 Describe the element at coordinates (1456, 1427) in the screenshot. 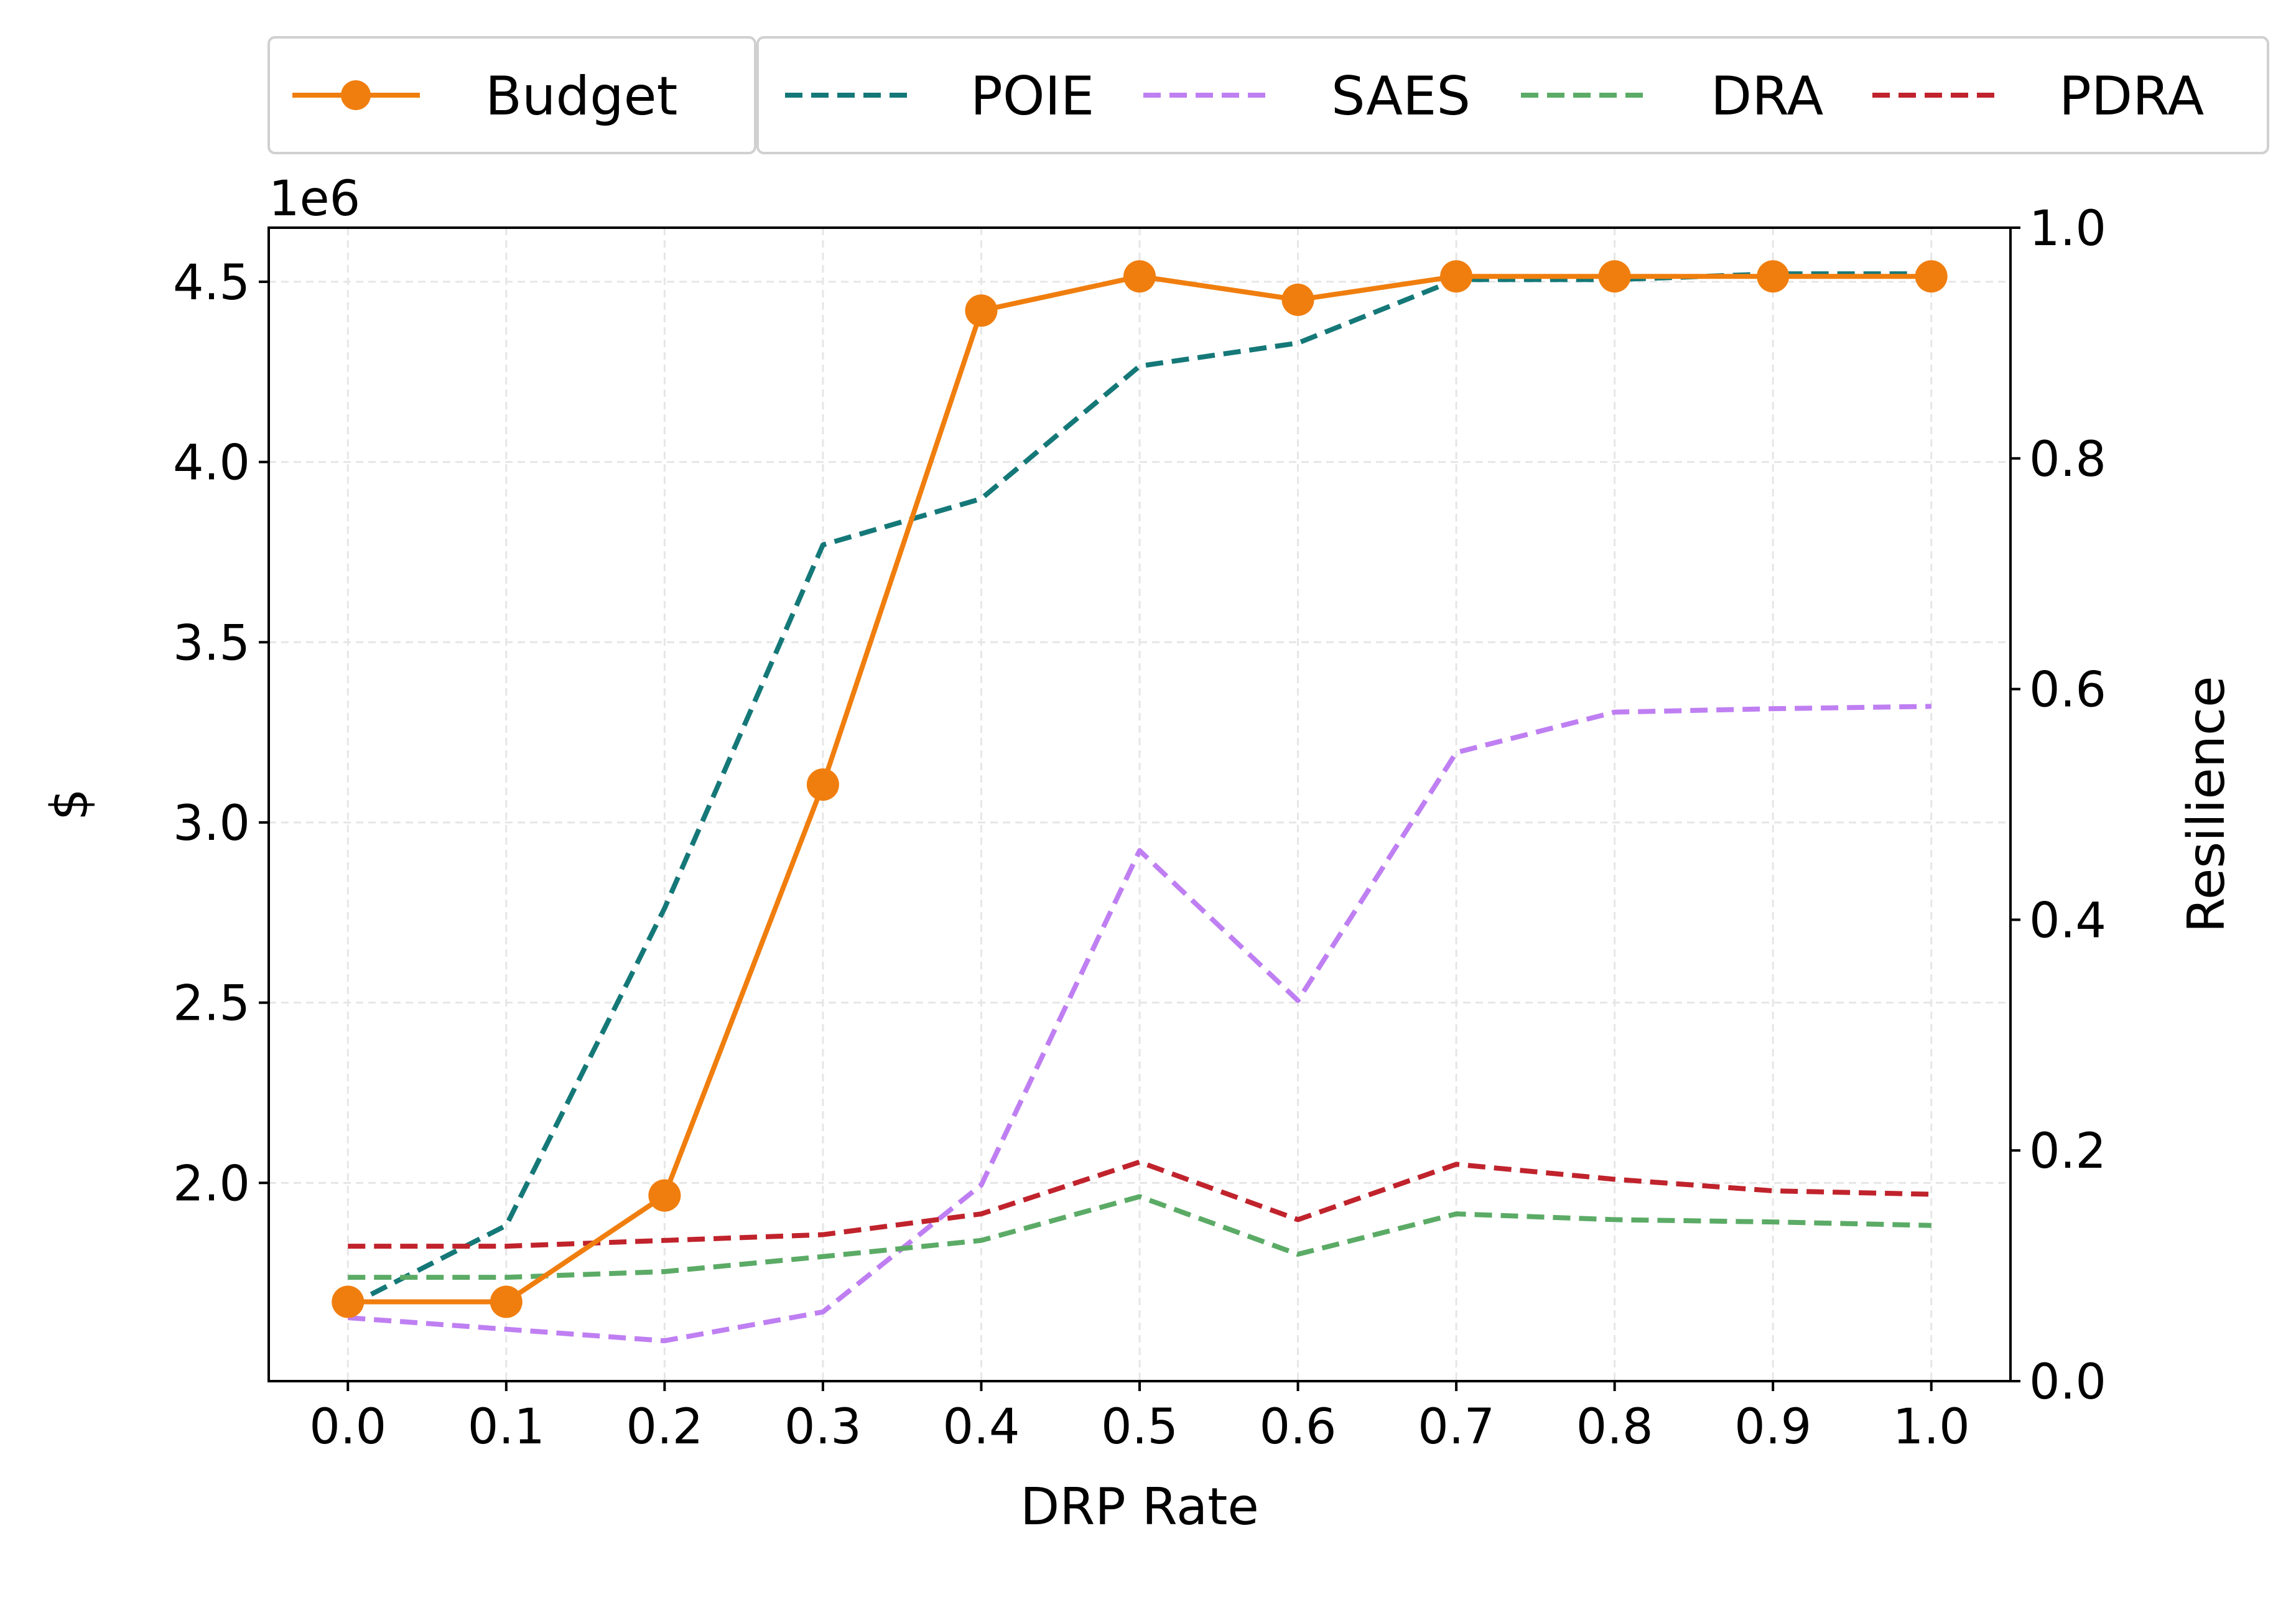

I see `x-tick-label: 0.7` at that location.